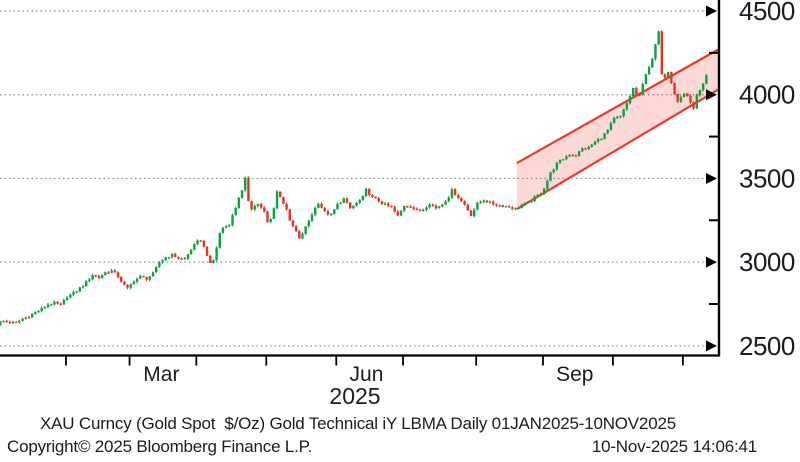  I want to click on trend-channel, so click(618, 129).